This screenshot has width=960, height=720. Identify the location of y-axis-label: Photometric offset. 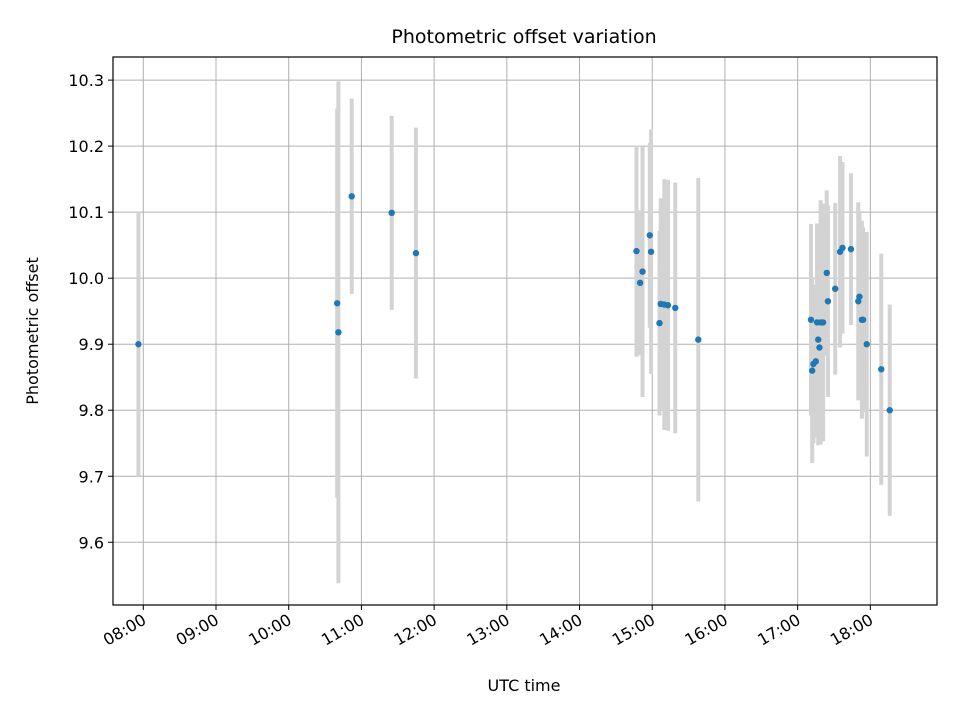
(32, 331).